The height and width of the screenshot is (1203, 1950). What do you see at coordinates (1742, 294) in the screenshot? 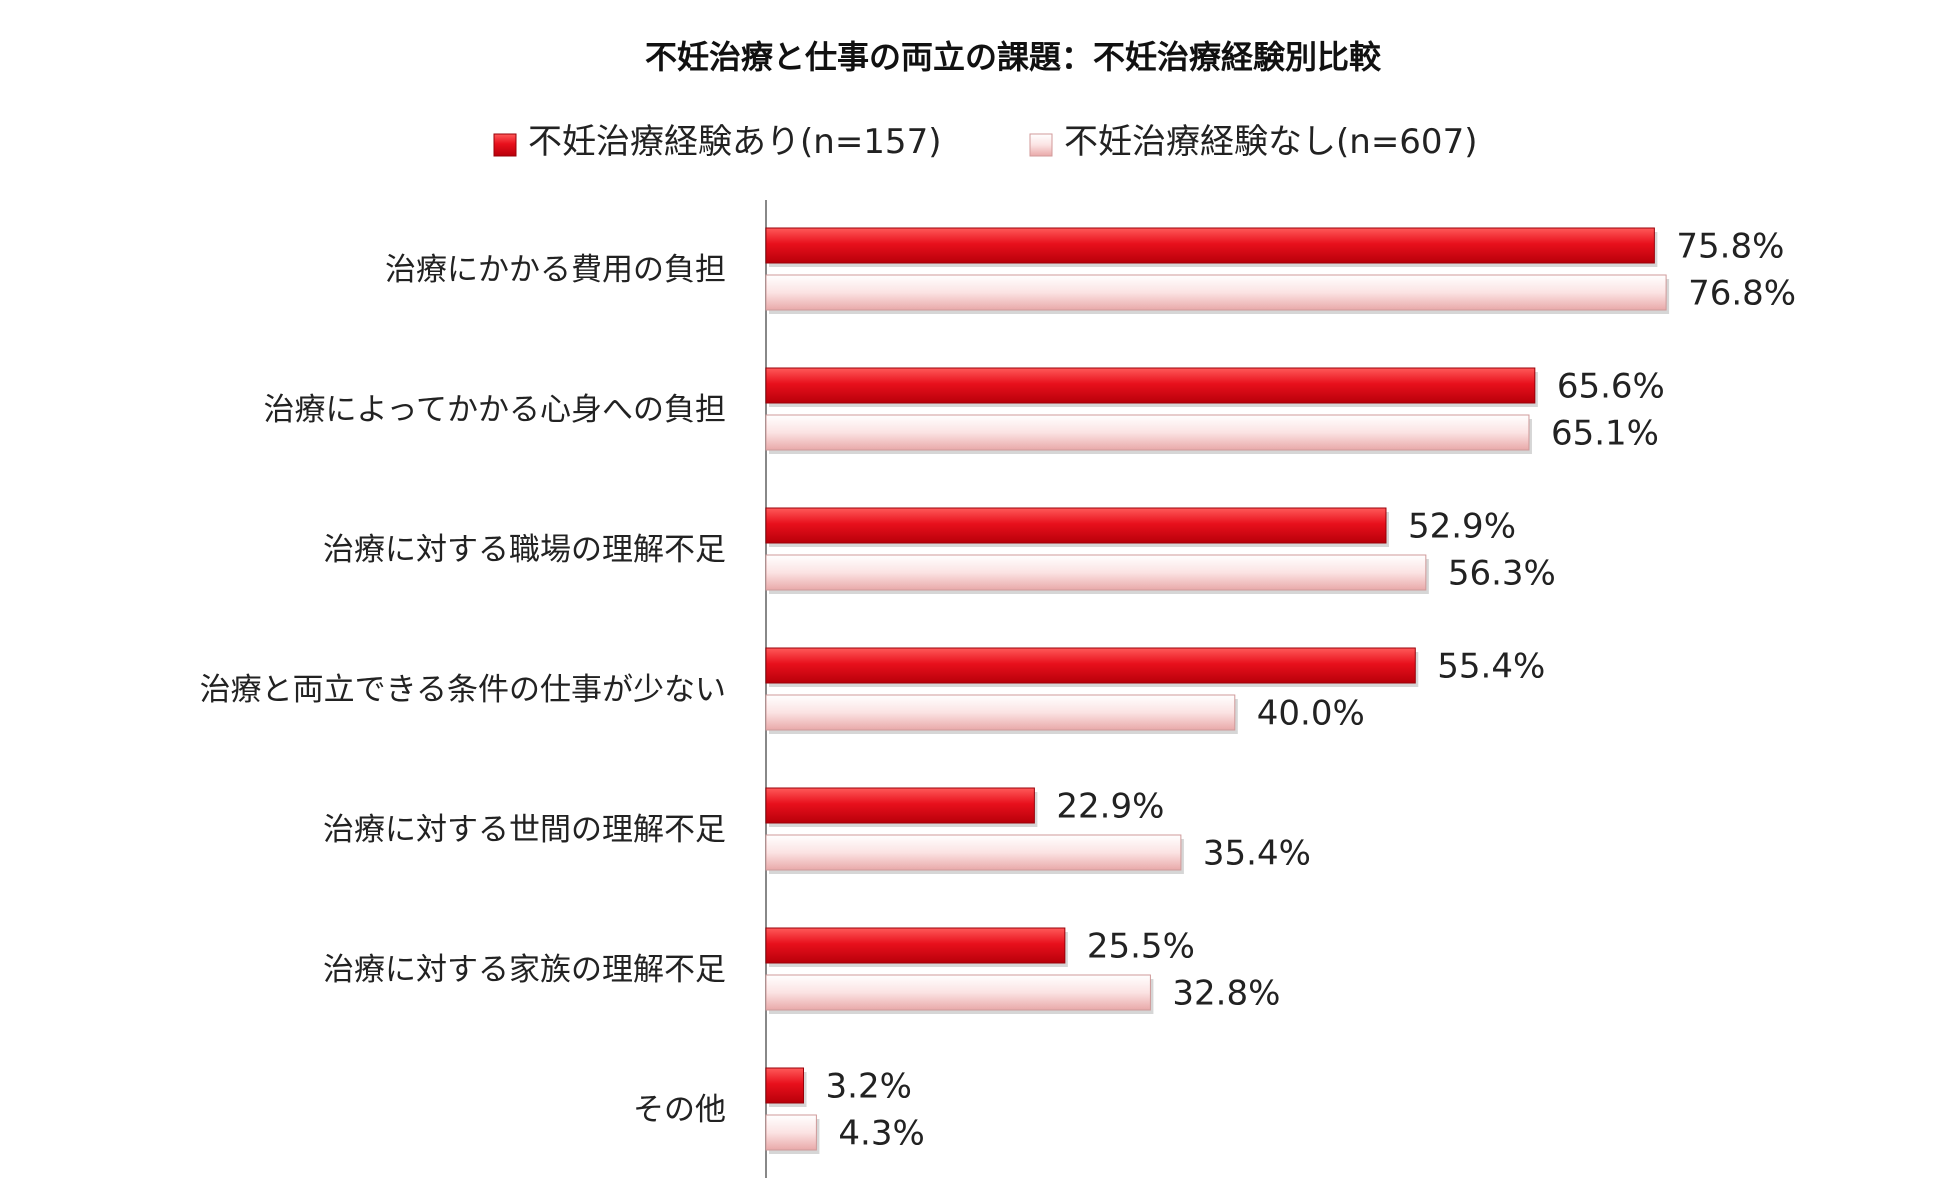
I see `value-label-without-experience: 76.8%` at bounding box center [1742, 294].